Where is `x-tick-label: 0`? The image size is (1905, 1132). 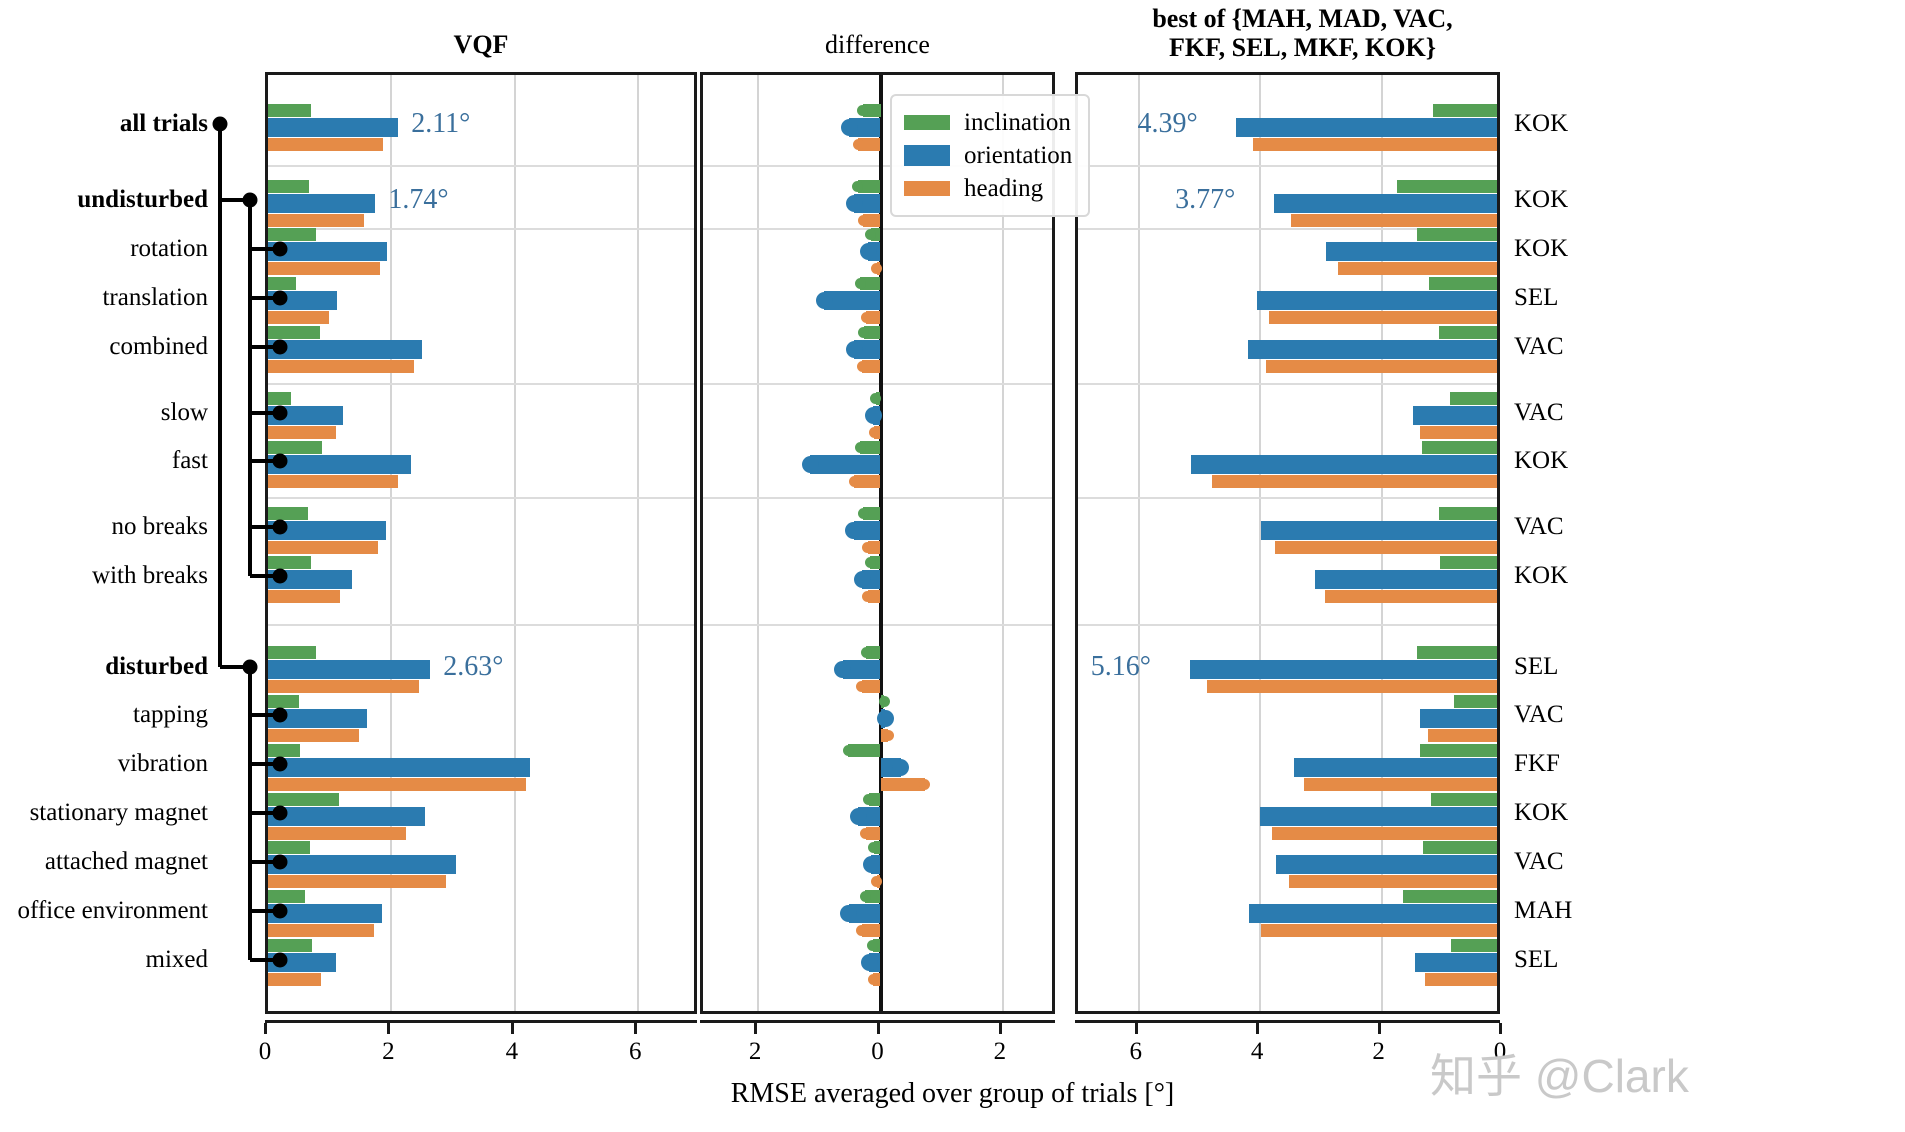 x-tick-label: 0 is located at coordinates (877, 1051).